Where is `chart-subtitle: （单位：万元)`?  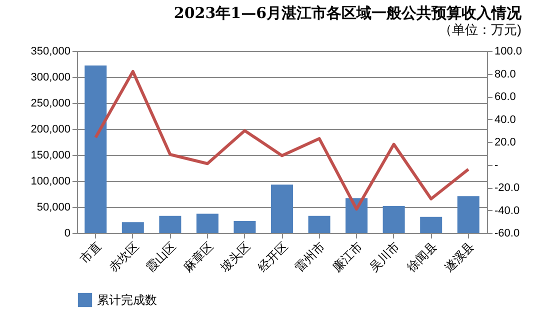
chart-subtitle: （单位：万元) is located at coordinates (480, 29).